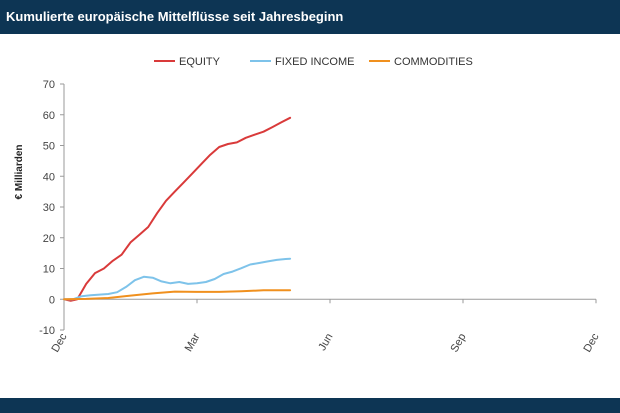 This screenshot has width=620, height=413. What do you see at coordinates (310, 405) in the screenshot?
I see `footer-bar` at bounding box center [310, 405].